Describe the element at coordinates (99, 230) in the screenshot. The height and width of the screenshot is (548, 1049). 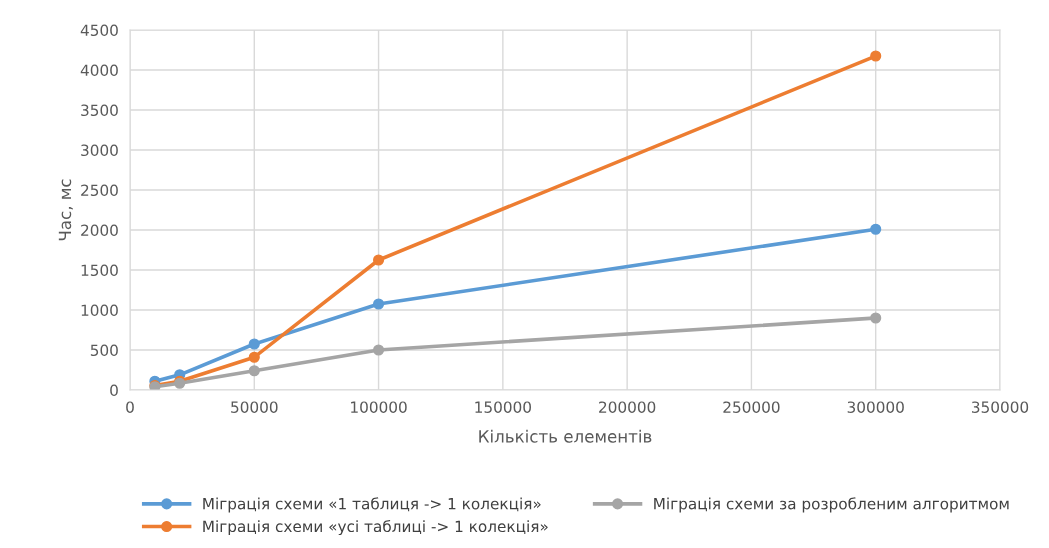
I see `y-tick-label: 2000` at that location.